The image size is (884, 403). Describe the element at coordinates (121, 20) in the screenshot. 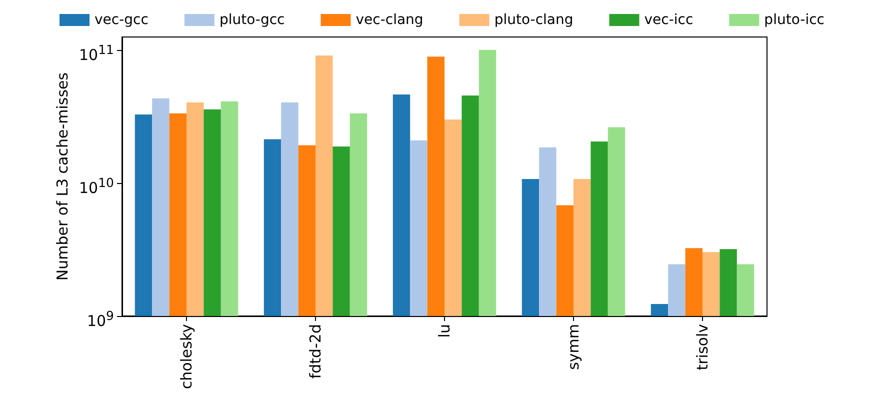

I see `legend-label: vec-gcc` at that location.